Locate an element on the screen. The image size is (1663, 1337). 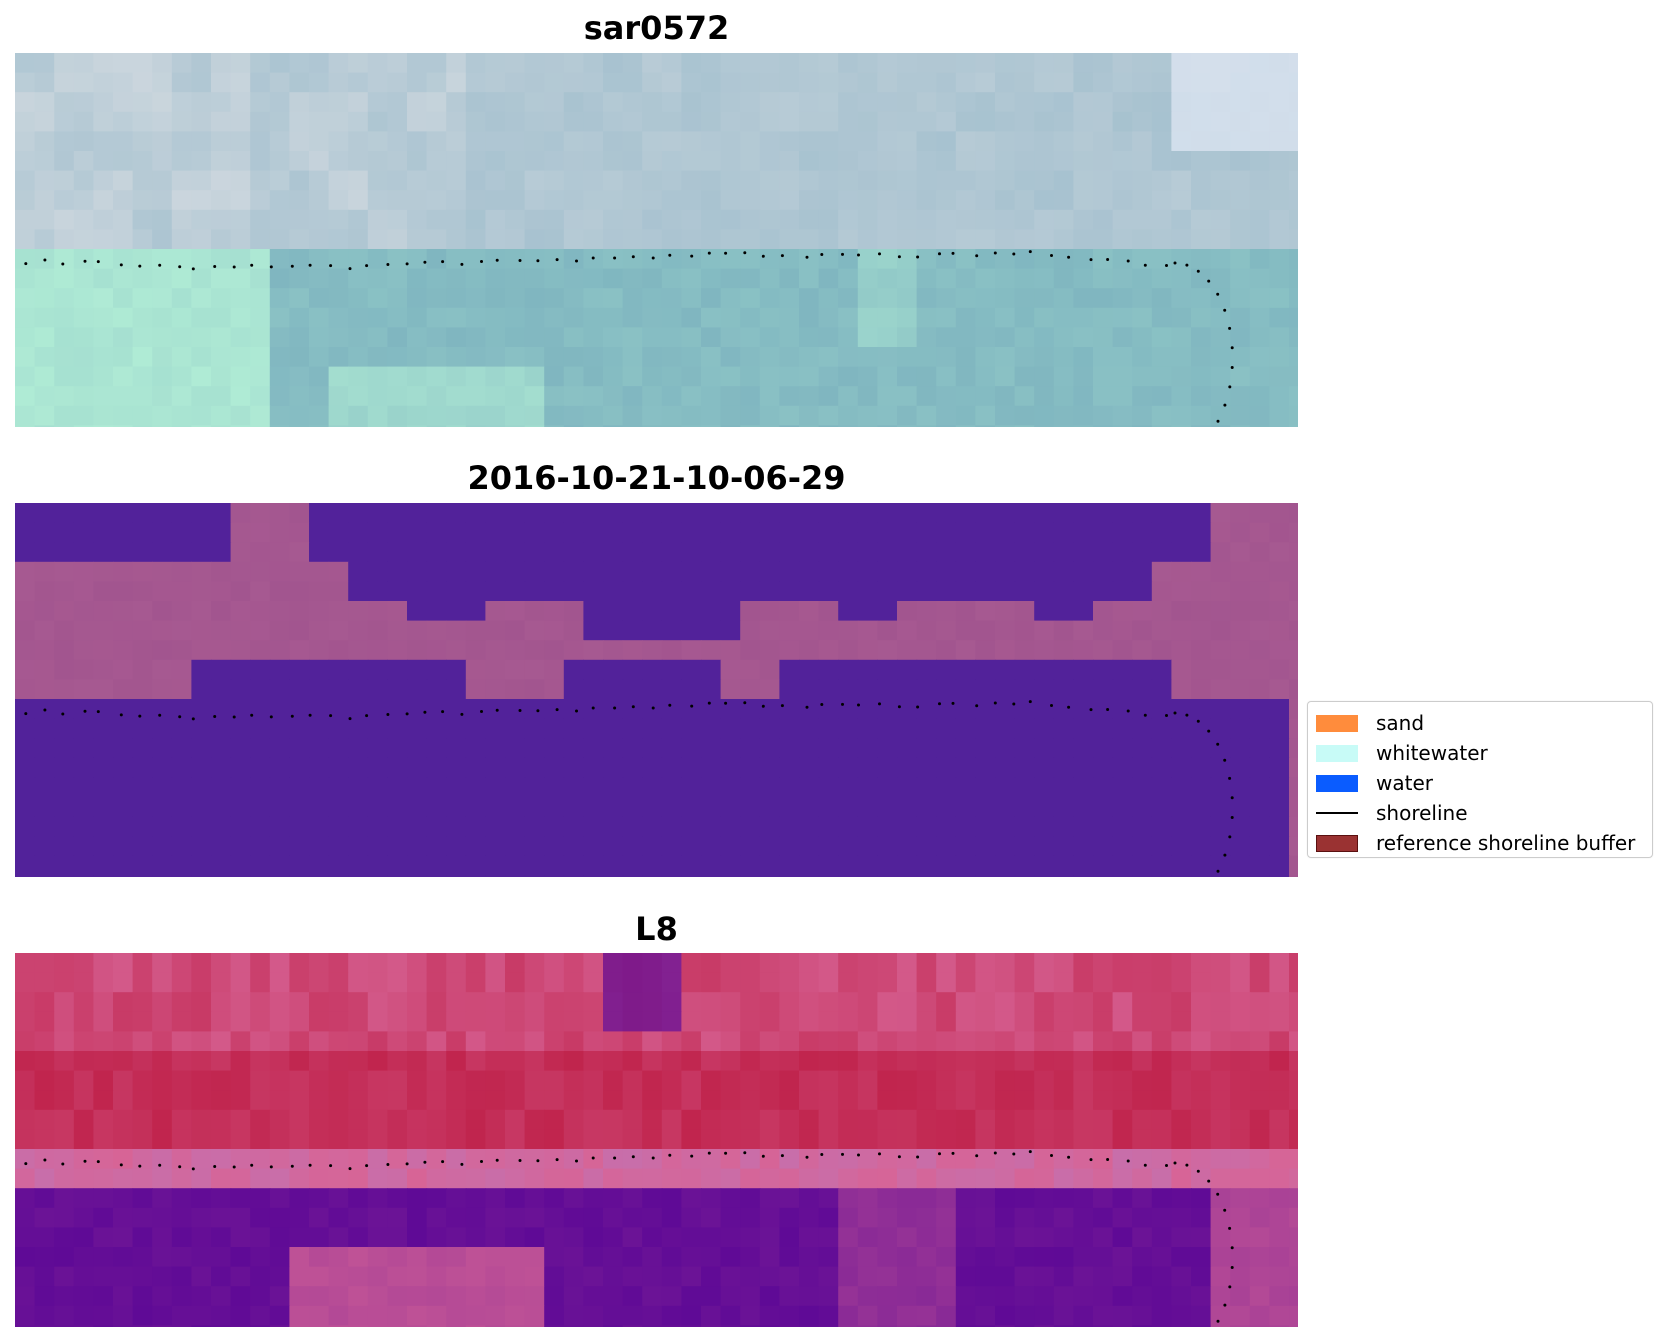
legend-item-shoreline: shoreline is located at coordinates (1480, 813).